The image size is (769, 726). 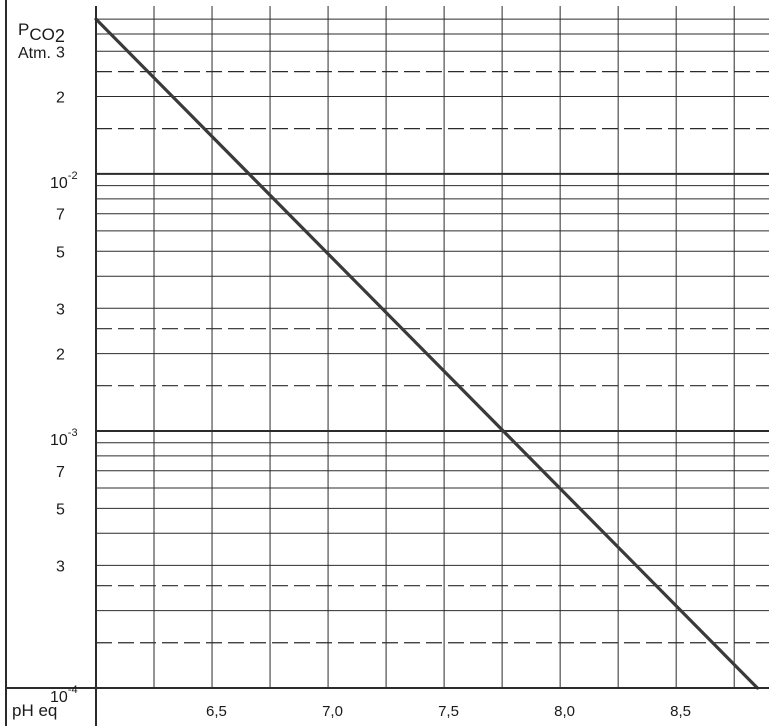 What do you see at coordinates (60, 252) in the screenshot?
I see `y-tick-label-4: 5` at bounding box center [60, 252].